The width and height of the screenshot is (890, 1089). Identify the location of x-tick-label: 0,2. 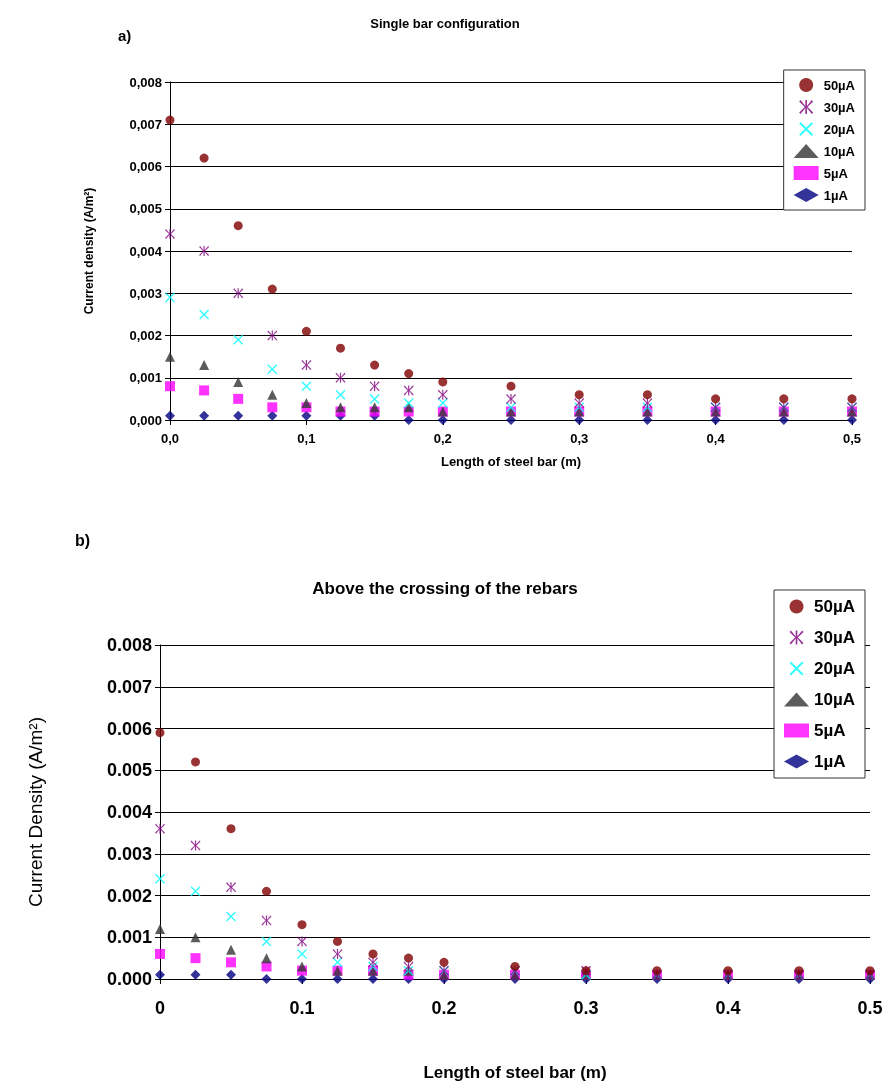
(442, 438).